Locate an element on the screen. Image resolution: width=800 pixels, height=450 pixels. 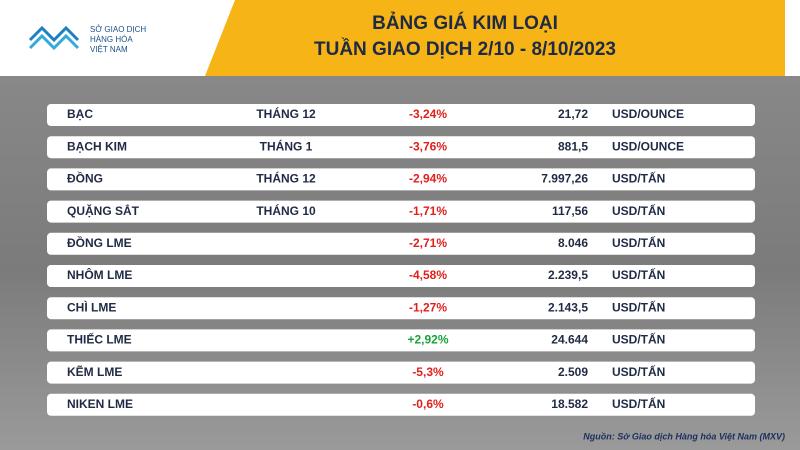
price: 8.046 is located at coordinates (573, 243).